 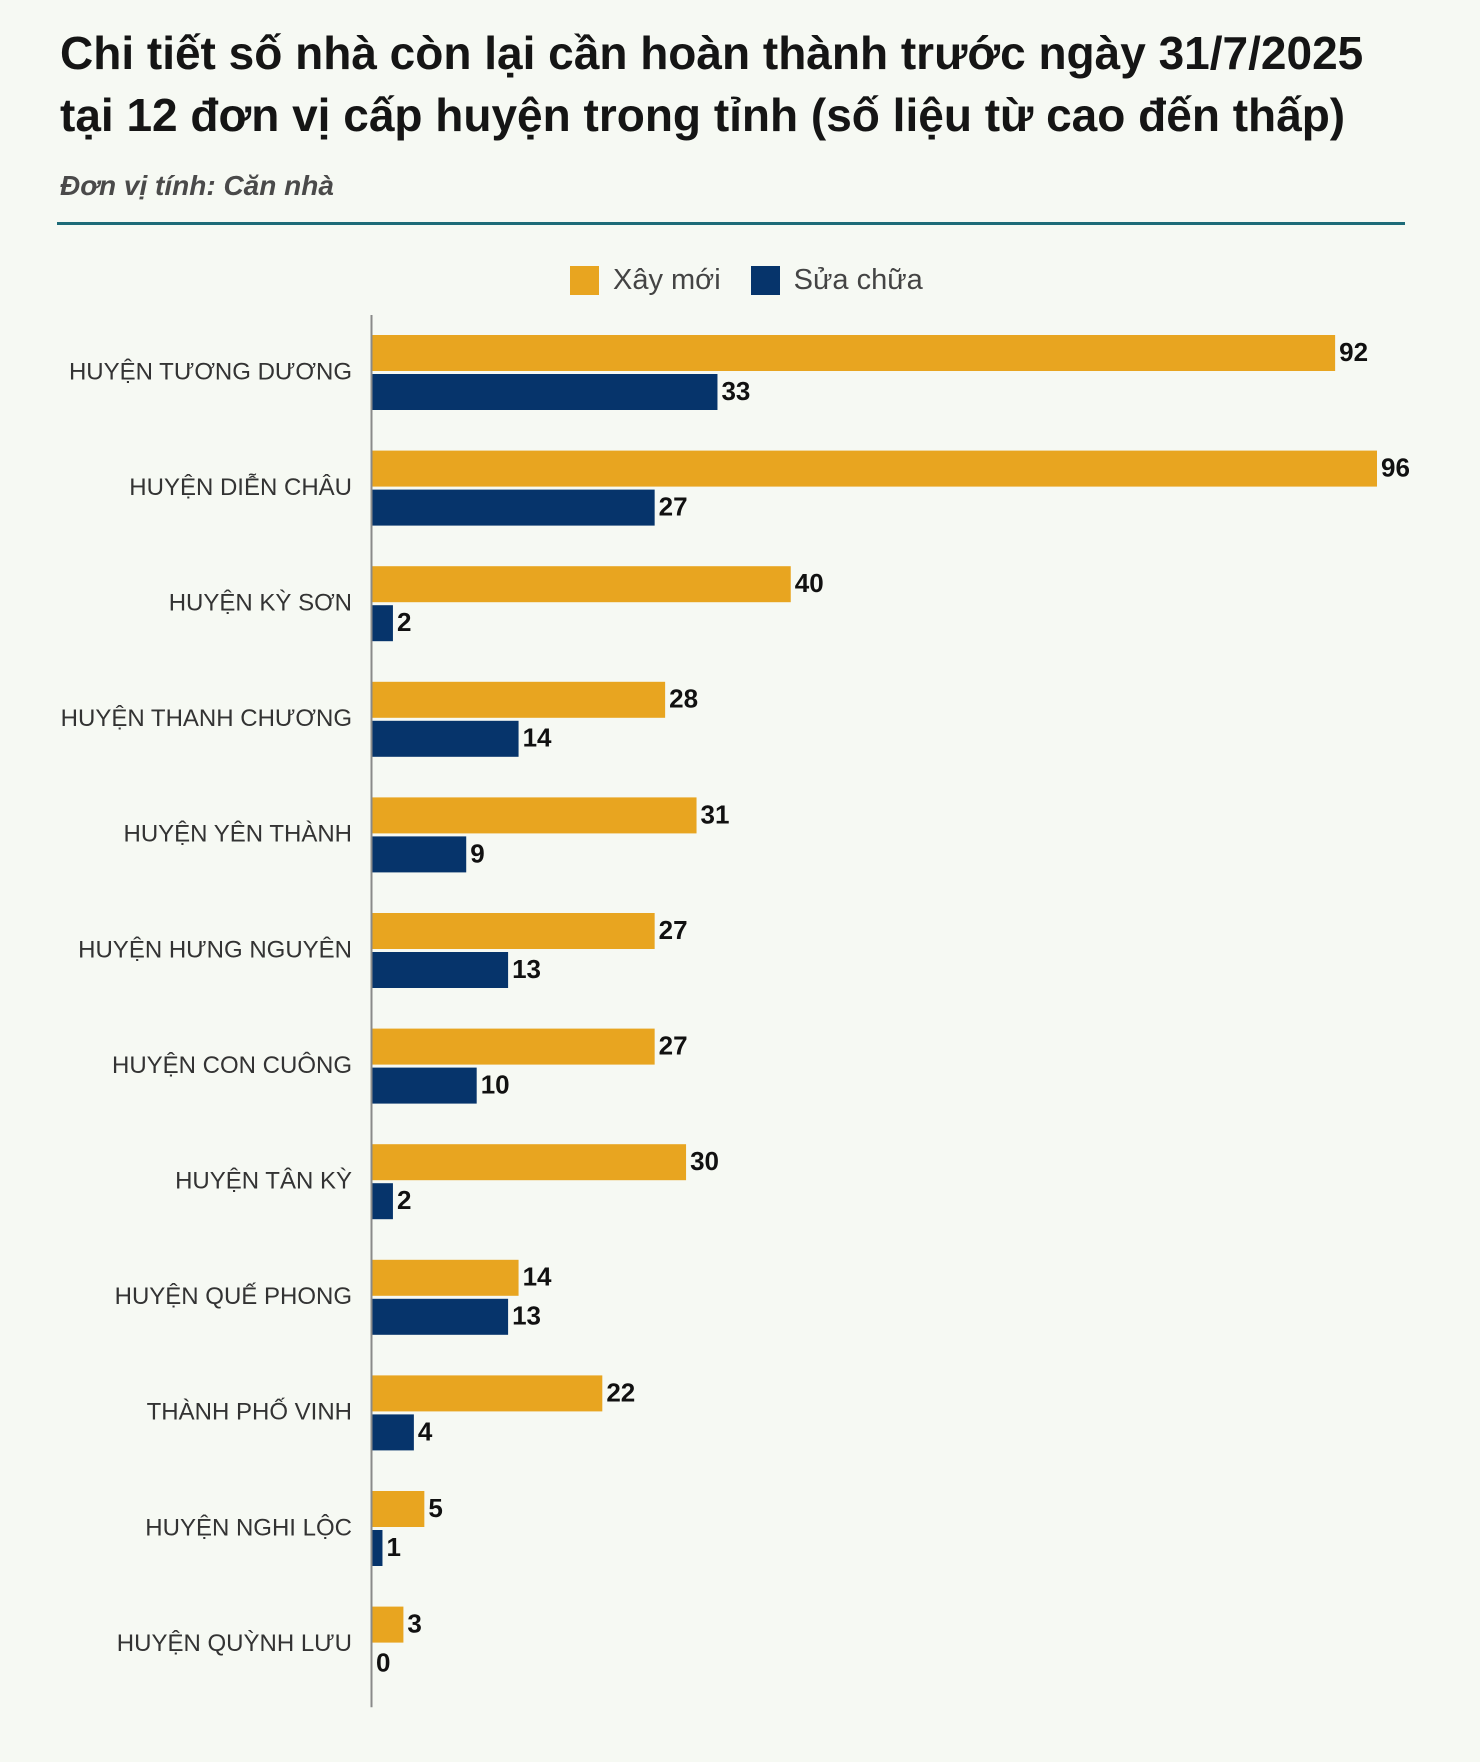 What do you see at coordinates (210, 371) in the screenshot?
I see `category-label: HUYỆN TƯƠNG DƯƠNG` at bounding box center [210, 371].